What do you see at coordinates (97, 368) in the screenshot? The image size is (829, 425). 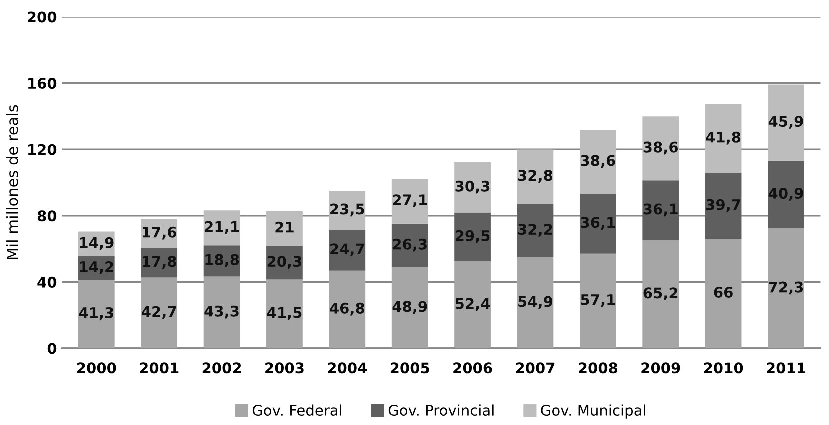 I see `x-tick-label: 2000` at bounding box center [97, 368].